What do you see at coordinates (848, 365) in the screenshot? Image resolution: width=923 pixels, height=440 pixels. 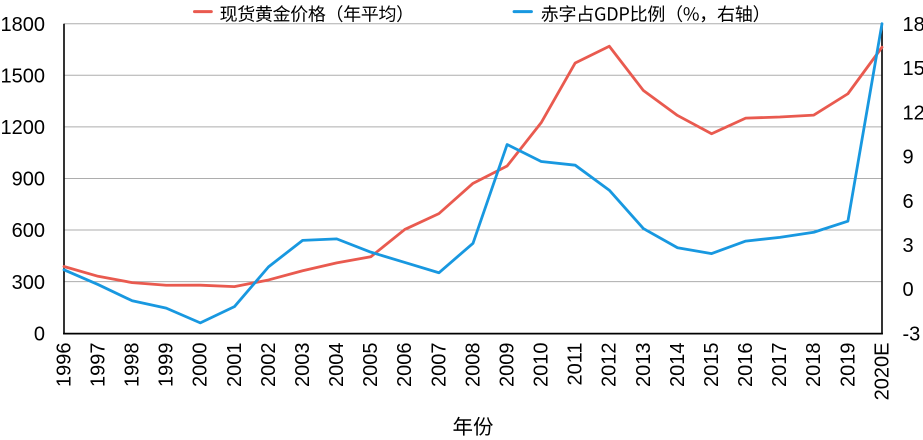 I see `svg-text: 2019` at bounding box center [848, 365].